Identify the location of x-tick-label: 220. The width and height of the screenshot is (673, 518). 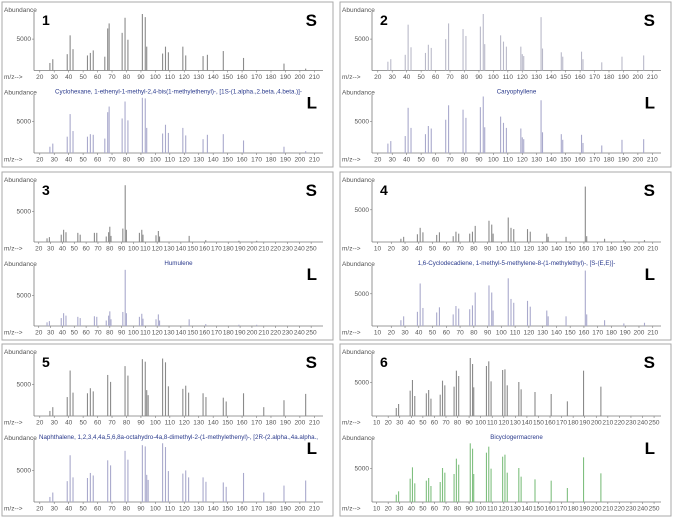
(619, 423).